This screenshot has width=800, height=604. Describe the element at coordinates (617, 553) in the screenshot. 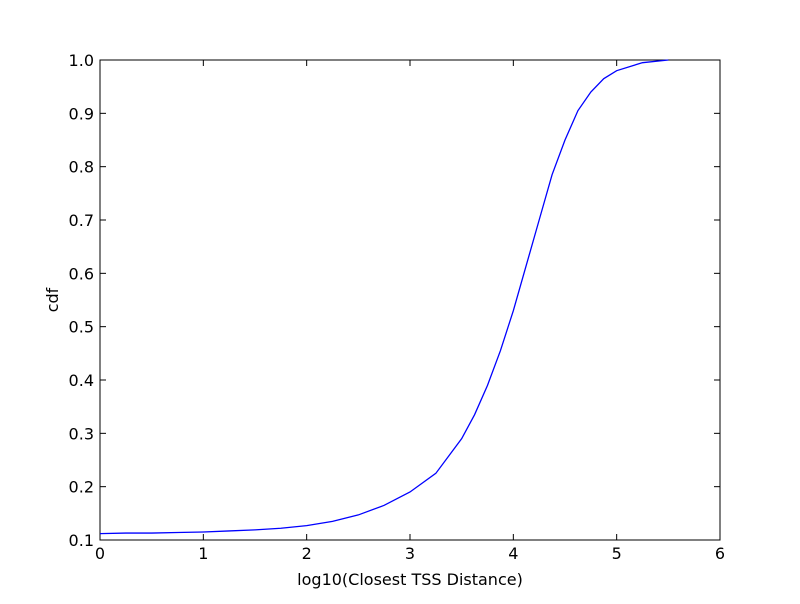

I see `x-tick-label: 5` at that location.